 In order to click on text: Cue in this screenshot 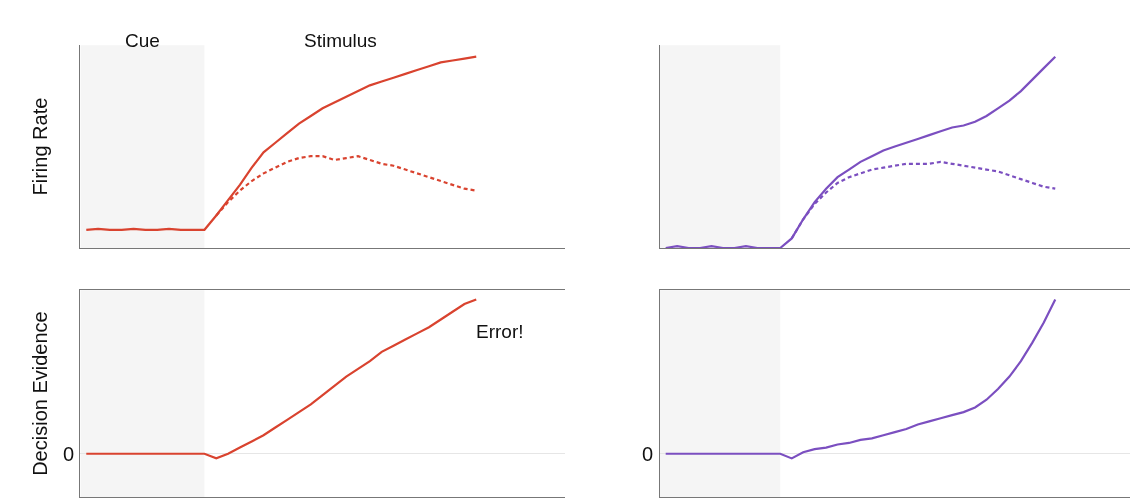, I will do `click(142, 40)`.